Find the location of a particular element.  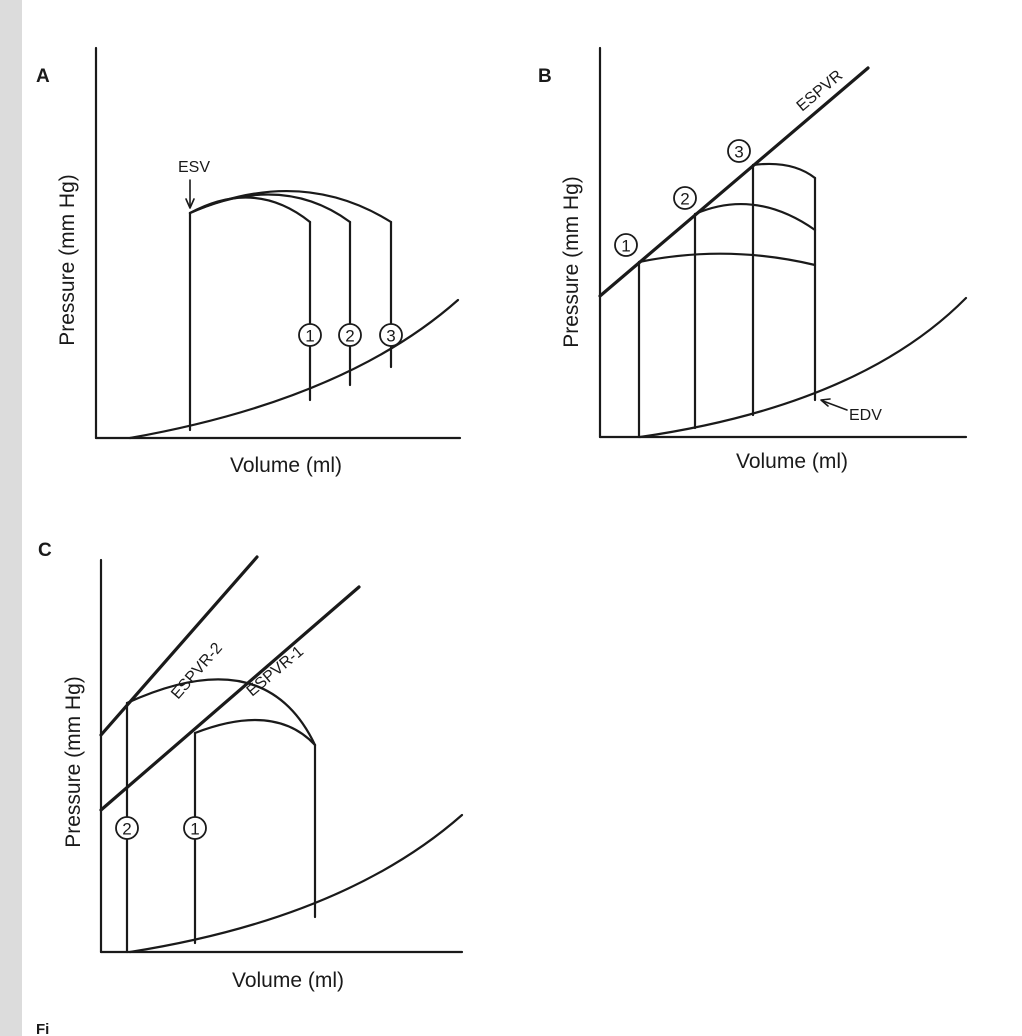

panel-c-x-label: Volume (ml) is located at coordinates (288, 980).